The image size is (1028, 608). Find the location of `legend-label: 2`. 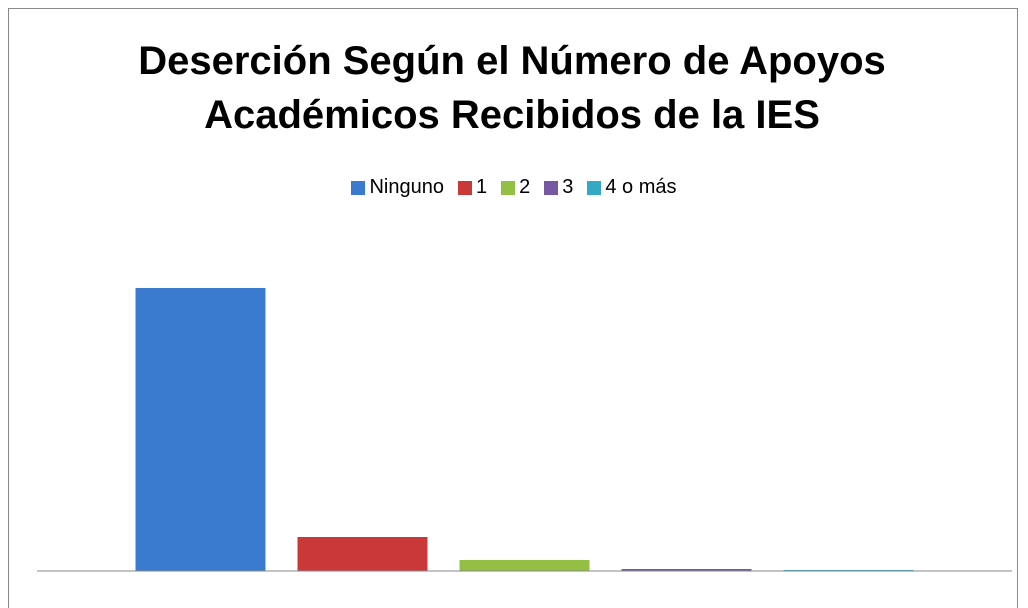

legend-label: 2 is located at coordinates (525, 187).